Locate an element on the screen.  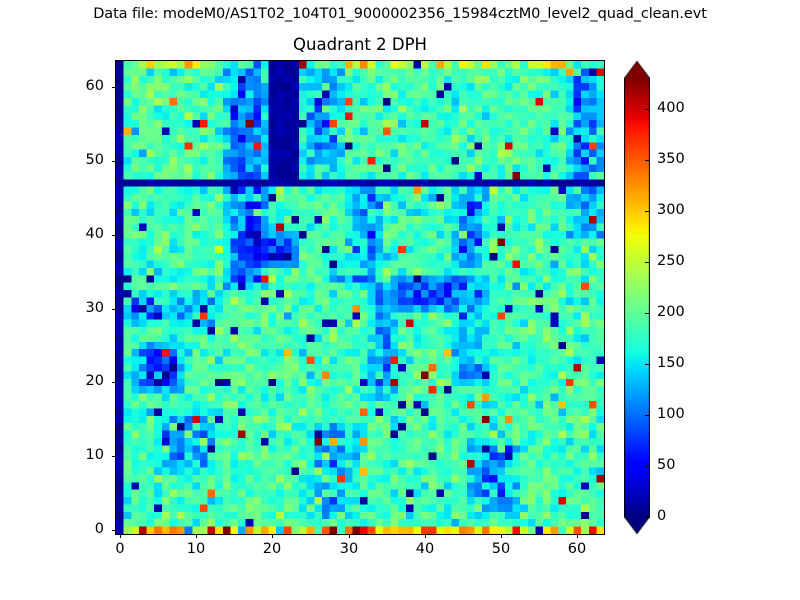
colorbar-tick-label: 100 is located at coordinates (671, 414).